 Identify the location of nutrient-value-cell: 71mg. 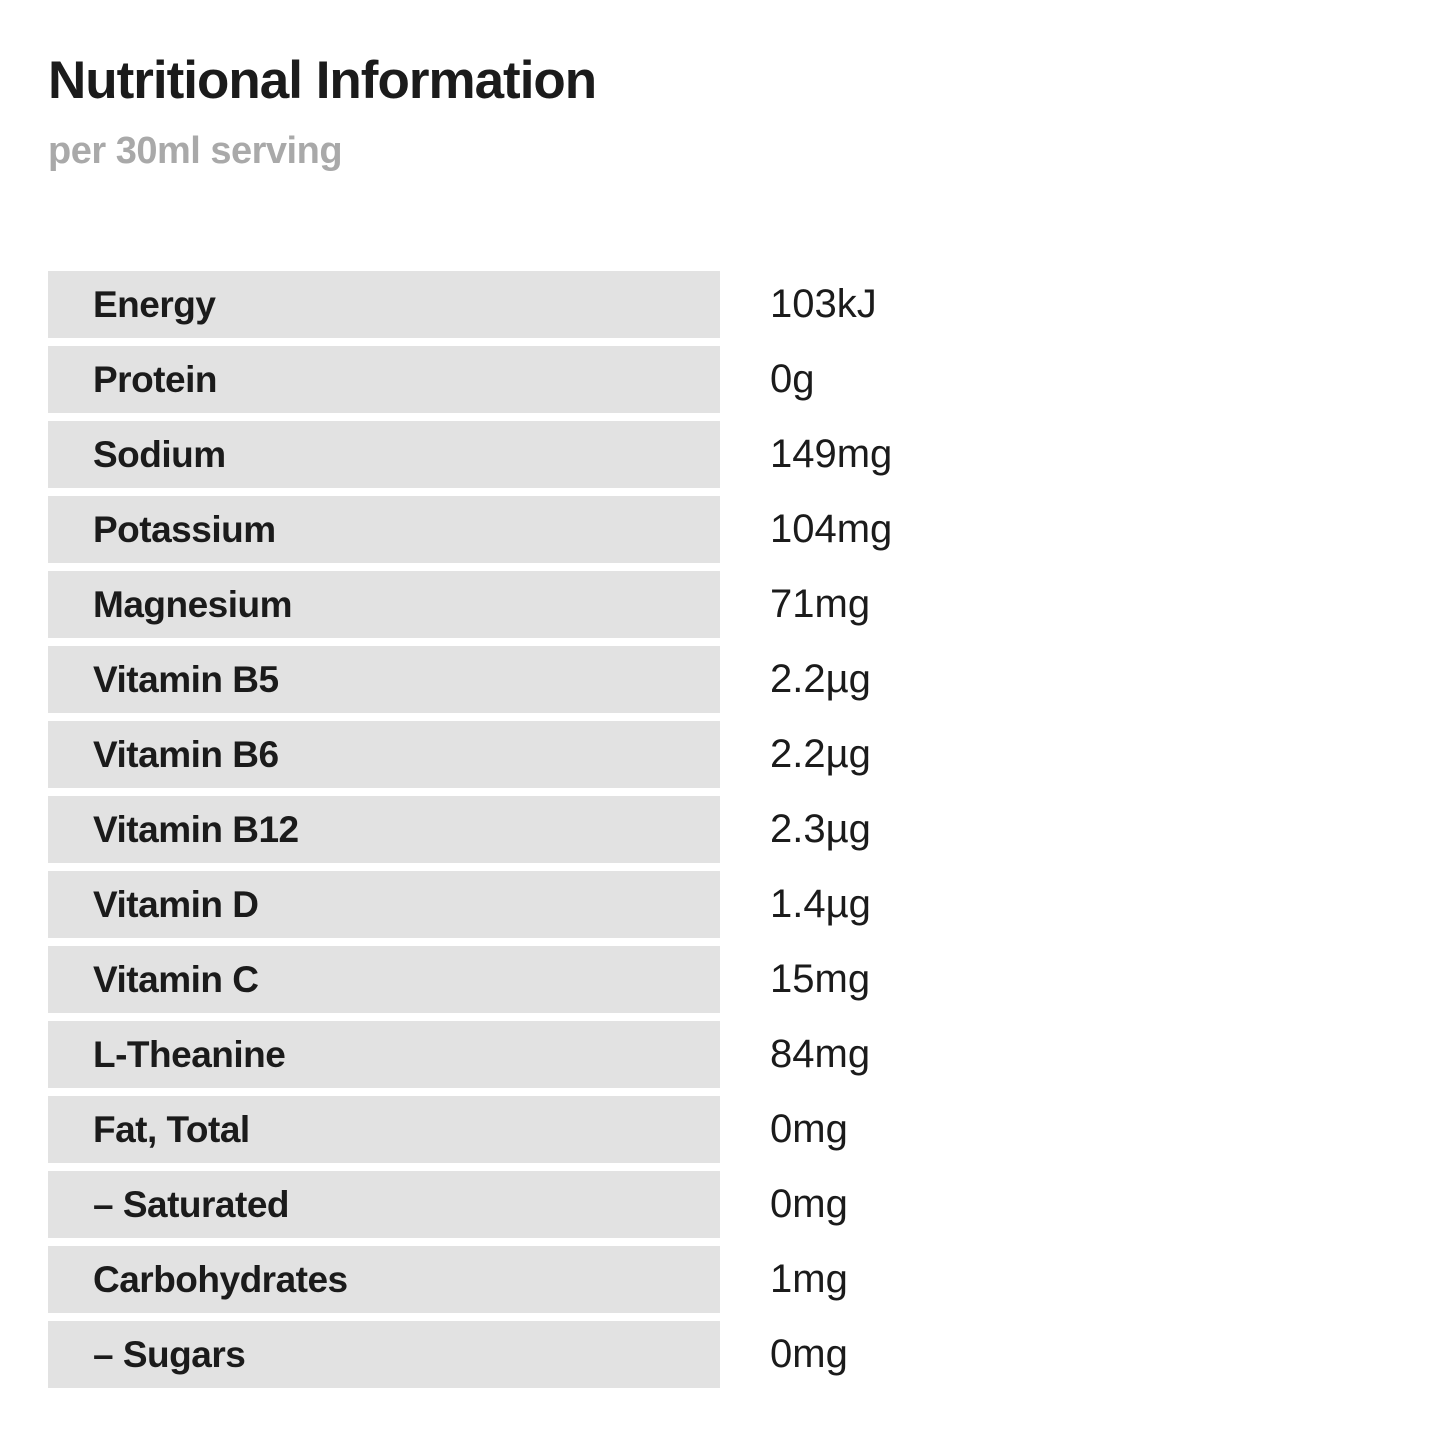
(795, 604).